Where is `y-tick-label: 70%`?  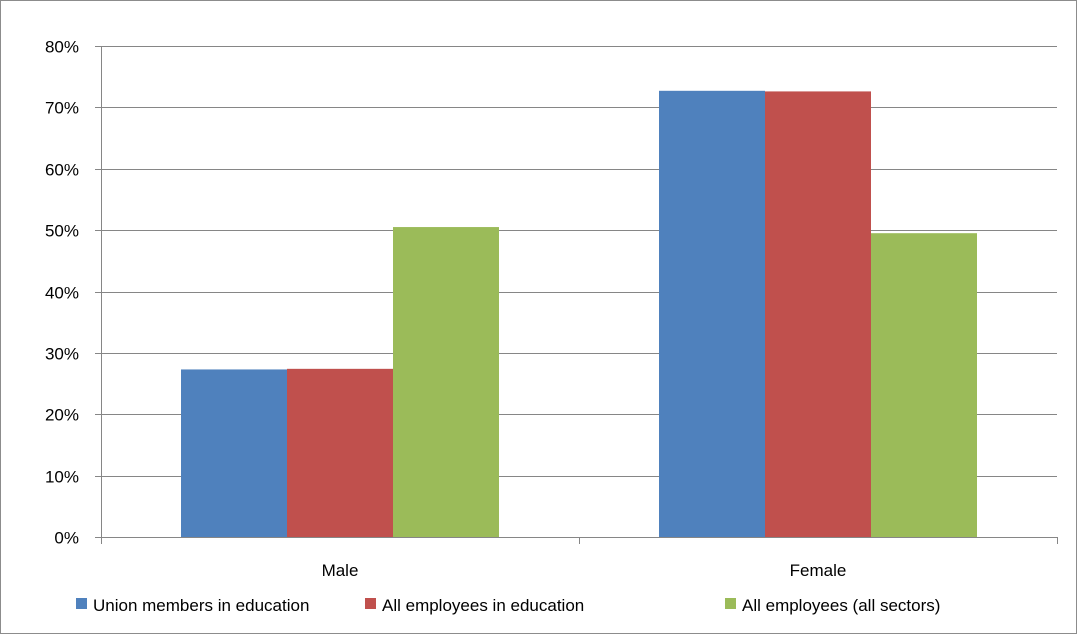
y-tick-label: 70% is located at coordinates (62, 108).